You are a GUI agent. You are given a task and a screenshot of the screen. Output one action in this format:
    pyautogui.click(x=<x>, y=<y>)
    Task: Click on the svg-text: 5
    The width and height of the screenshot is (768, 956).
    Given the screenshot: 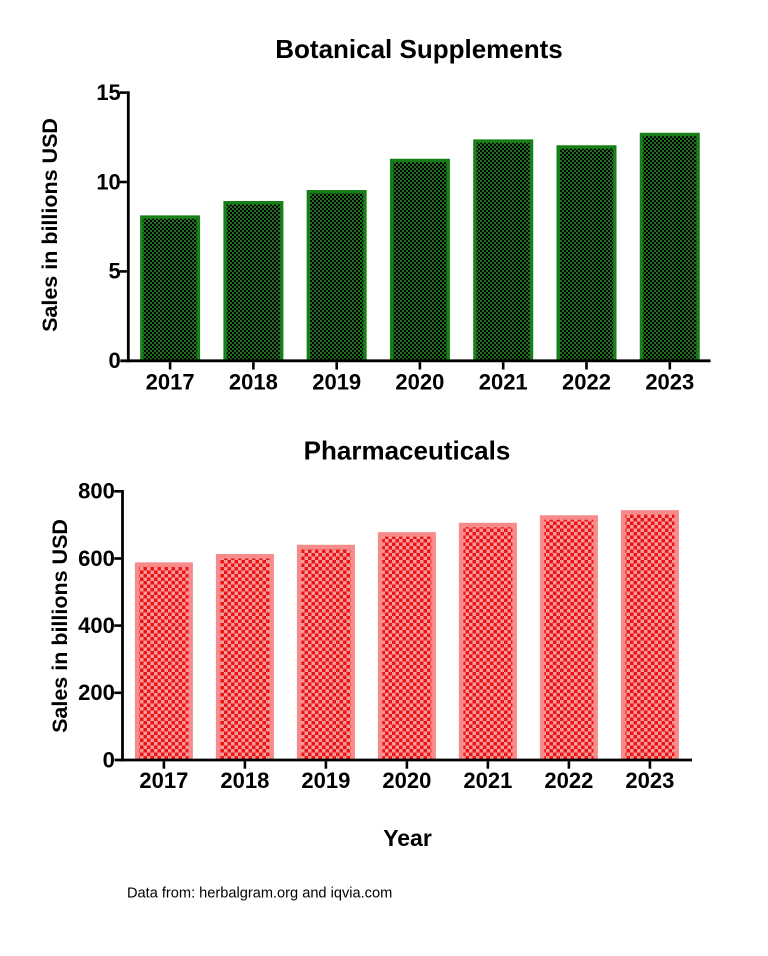 What is the action you would take?
    pyautogui.click(x=115, y=271)
    